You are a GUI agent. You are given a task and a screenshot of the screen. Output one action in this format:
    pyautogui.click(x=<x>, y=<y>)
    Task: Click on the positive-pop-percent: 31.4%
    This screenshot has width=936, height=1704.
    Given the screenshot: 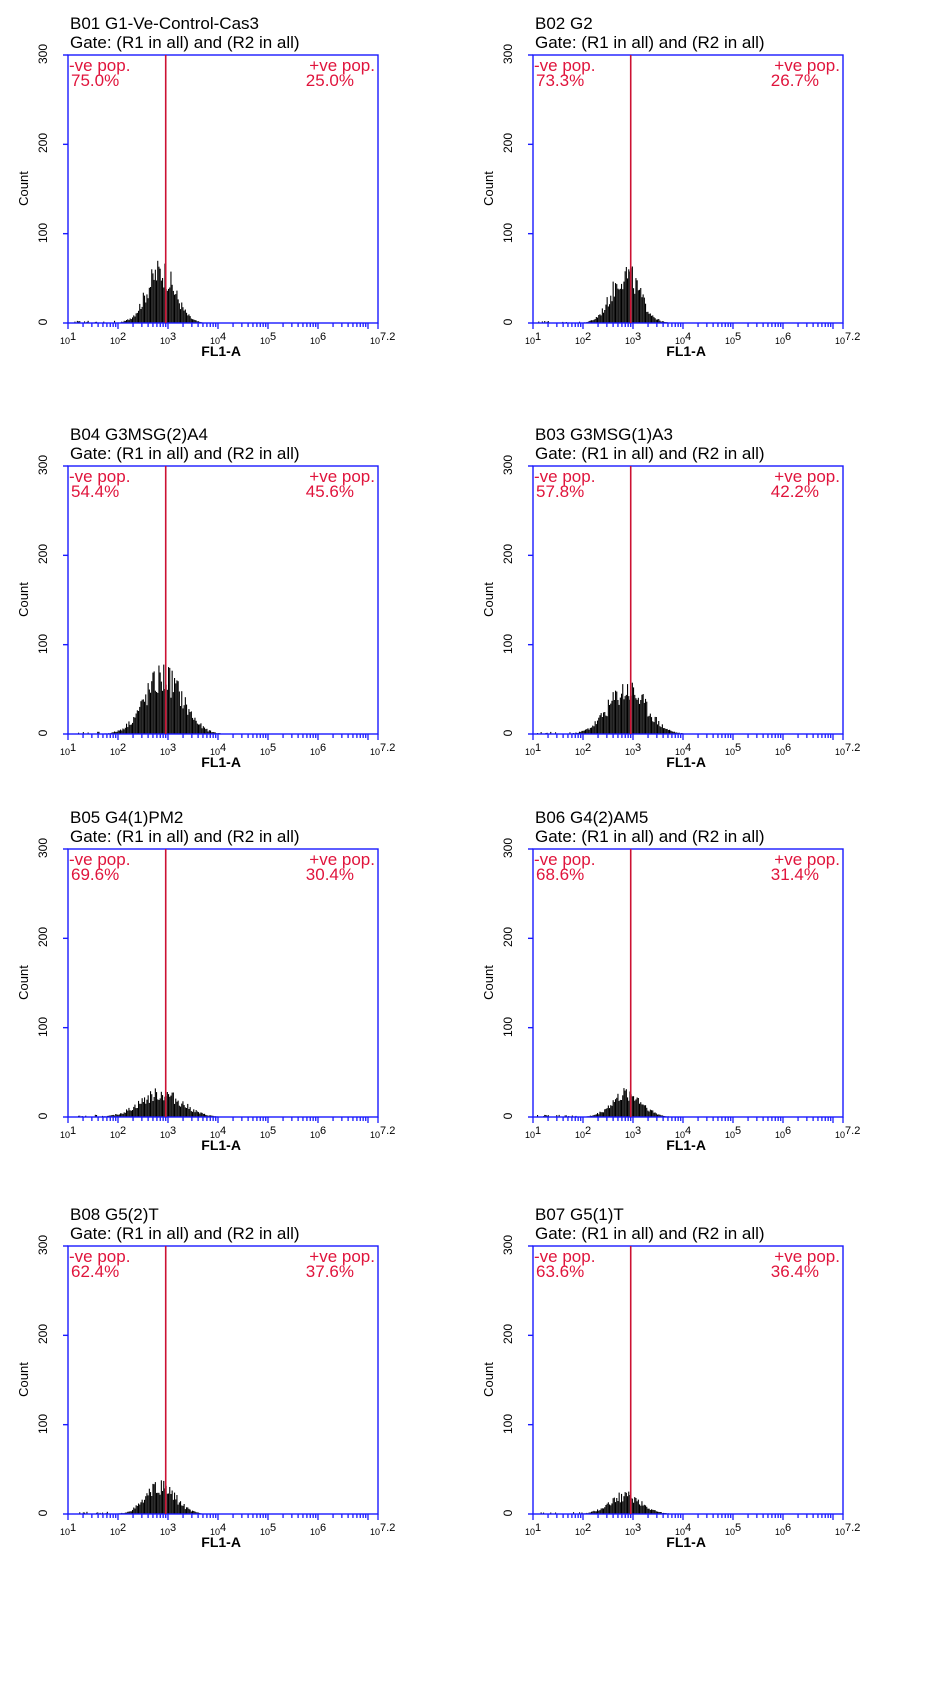 What is the action you would take?
    pyautogui.click(x=794, y=874)
    